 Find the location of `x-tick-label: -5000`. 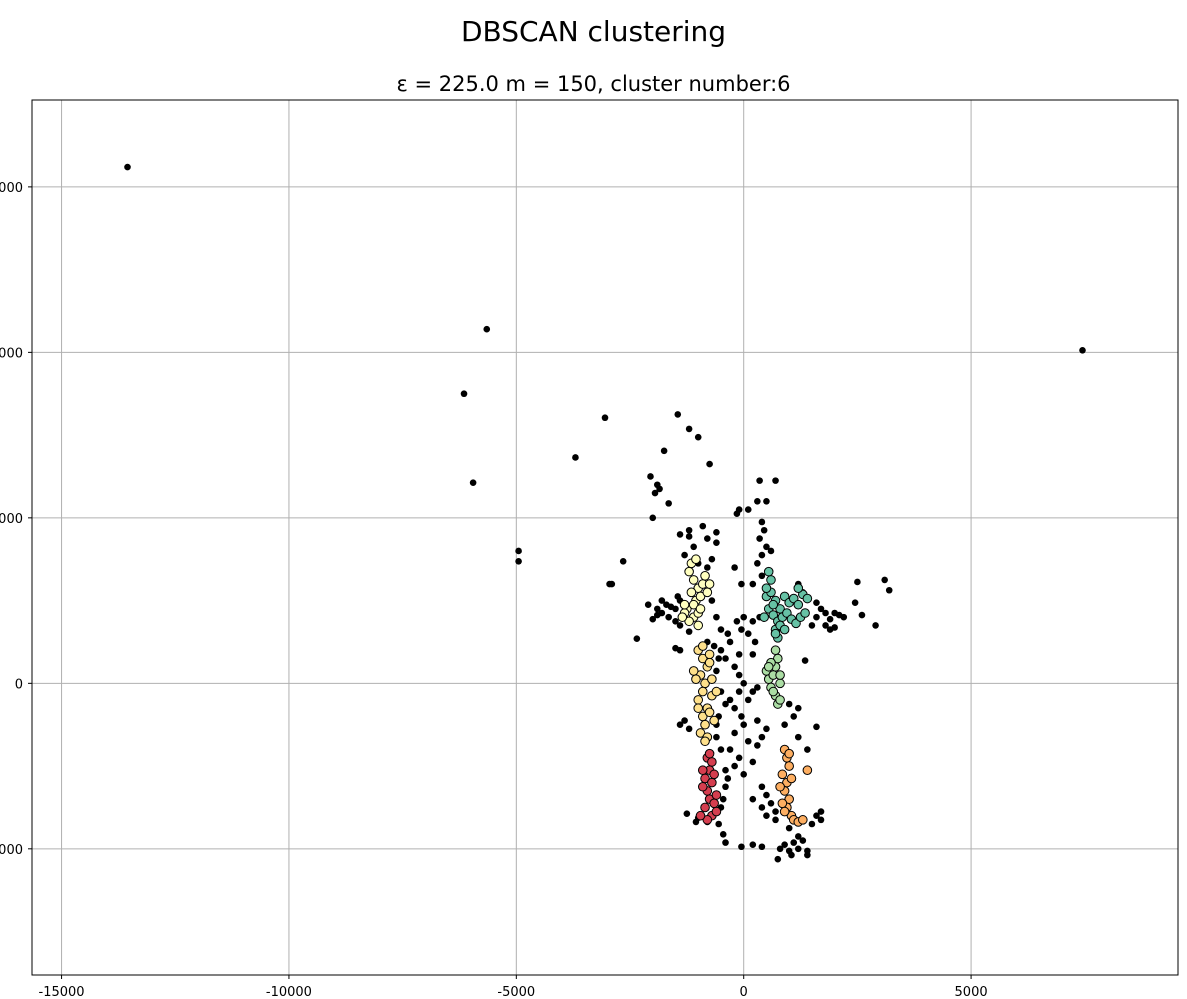

x-tick-label: -5000 is located at coordinates (516, 992).